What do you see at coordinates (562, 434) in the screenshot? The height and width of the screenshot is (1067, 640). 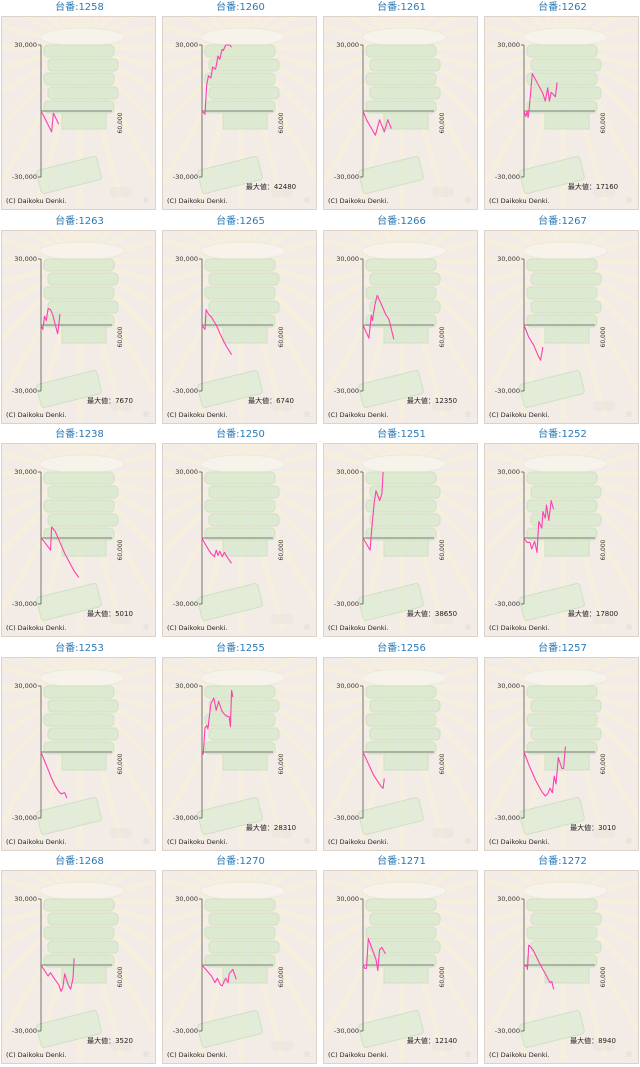 I see `machine-number-title: 台番:1252` at bounding box center [562, 434].